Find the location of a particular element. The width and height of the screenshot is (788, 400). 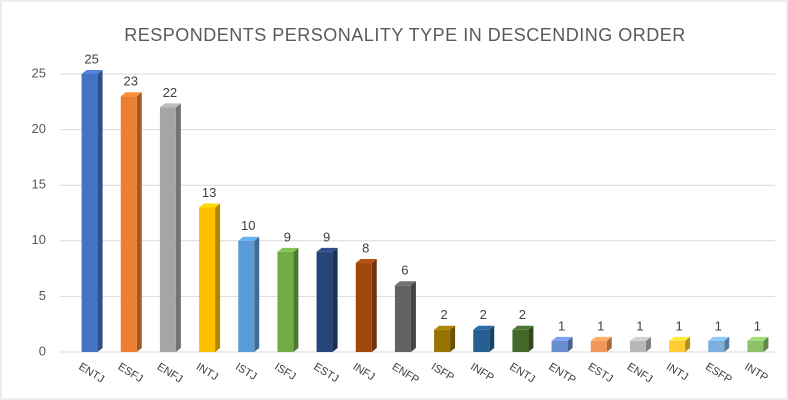

data-label: 10 is located at coordinates (248, 225).